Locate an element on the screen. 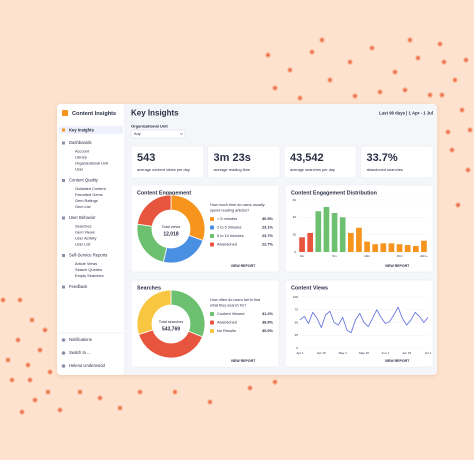 The width and height of the screenshot is (474, 460). legend-label: < 5 minutes is located at coordinates (227, 218).